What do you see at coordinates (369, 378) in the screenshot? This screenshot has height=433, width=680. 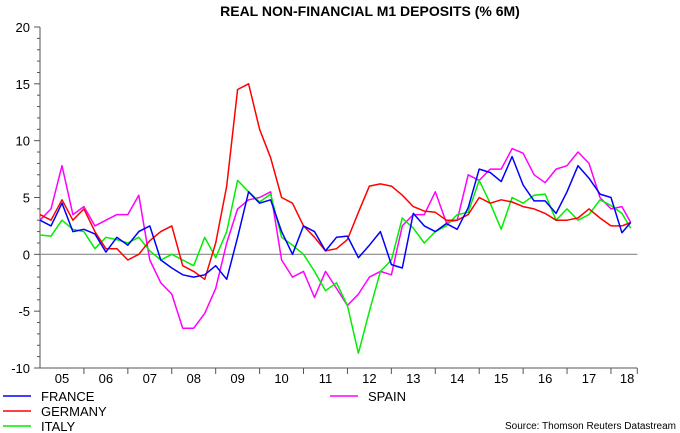 I see `x-tick-label: 12` at bounding box center [369, 378].